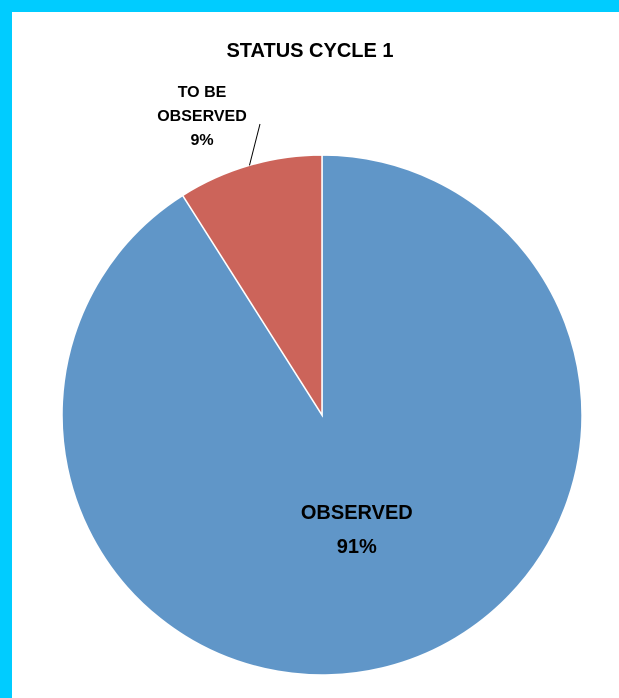  I want to click on pie-slice-to-be-observed, so click(252, 286).